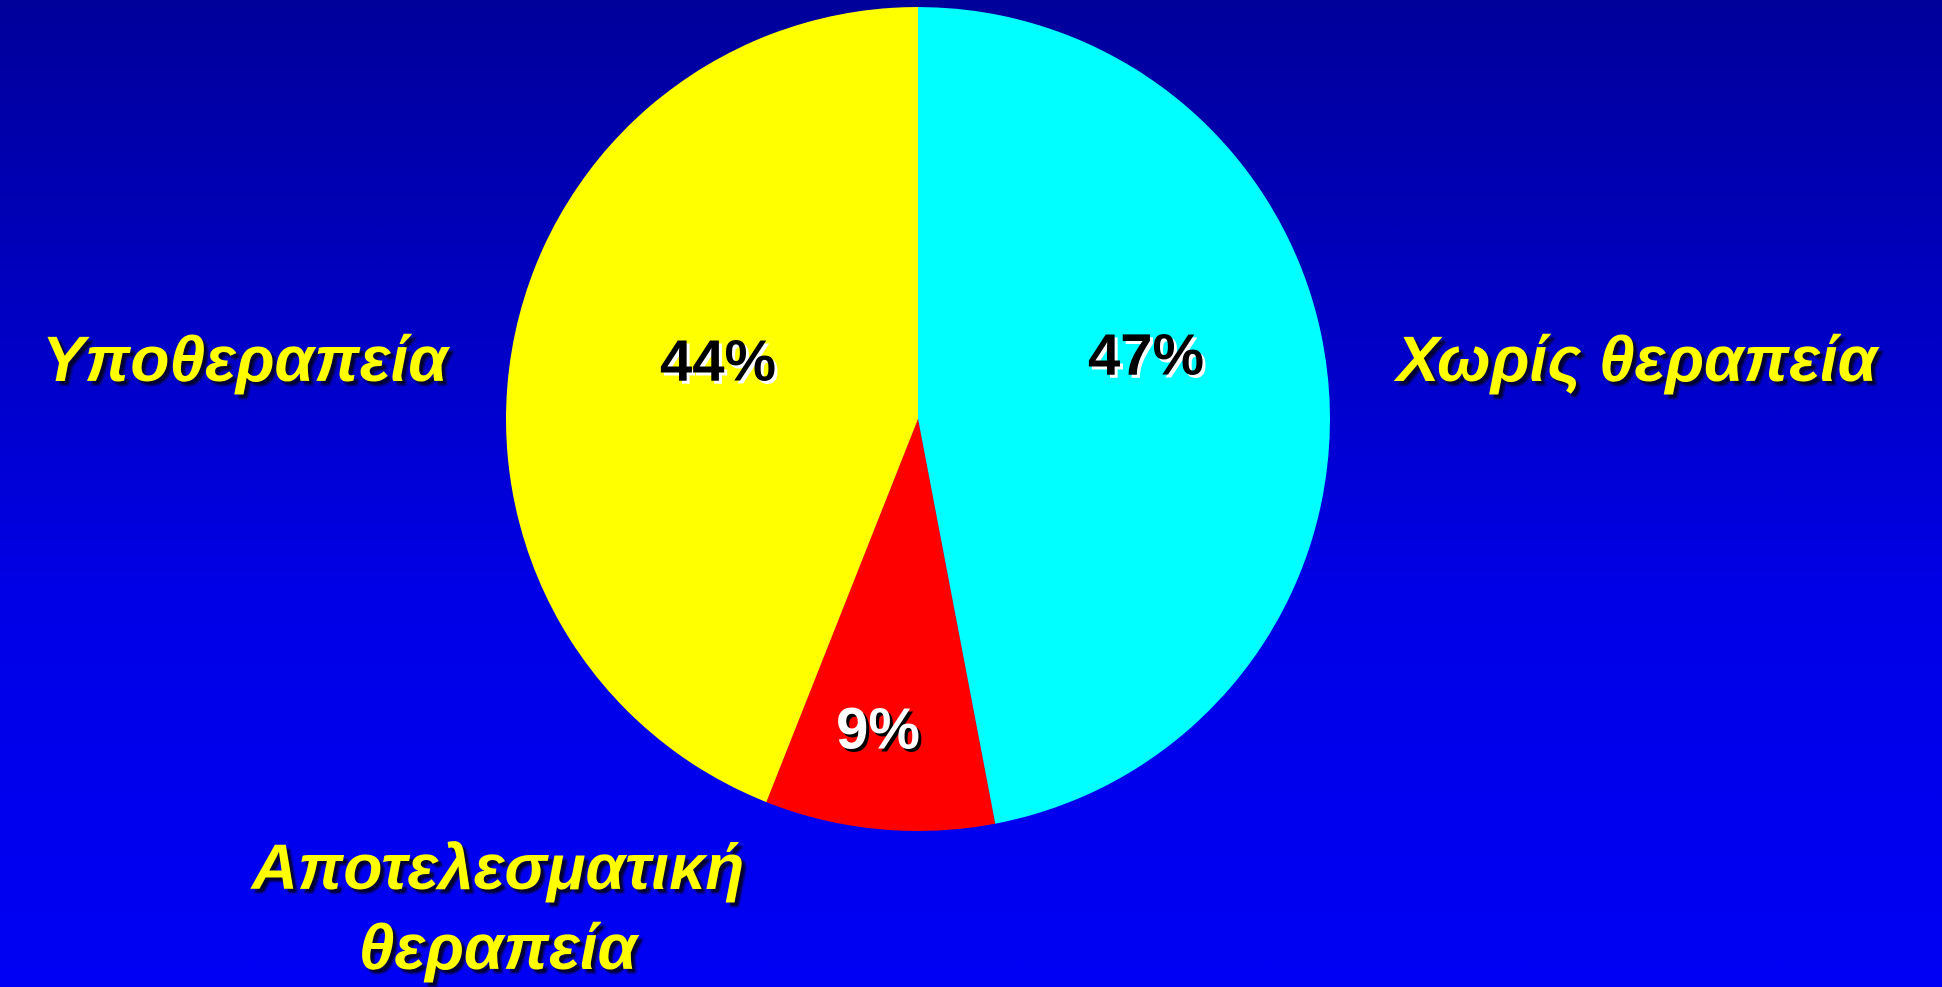  Describe the element at coordinates (721, 363) in the screenshot. I see `value-label-shadow: 44%` at that location.